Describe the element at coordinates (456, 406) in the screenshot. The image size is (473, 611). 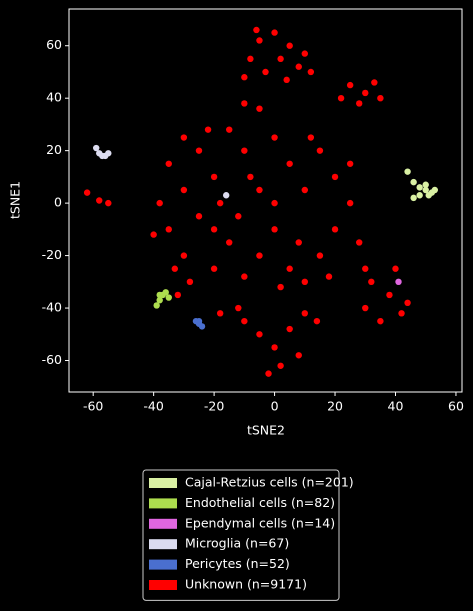
I see `x-tick-label: 60` at that location.